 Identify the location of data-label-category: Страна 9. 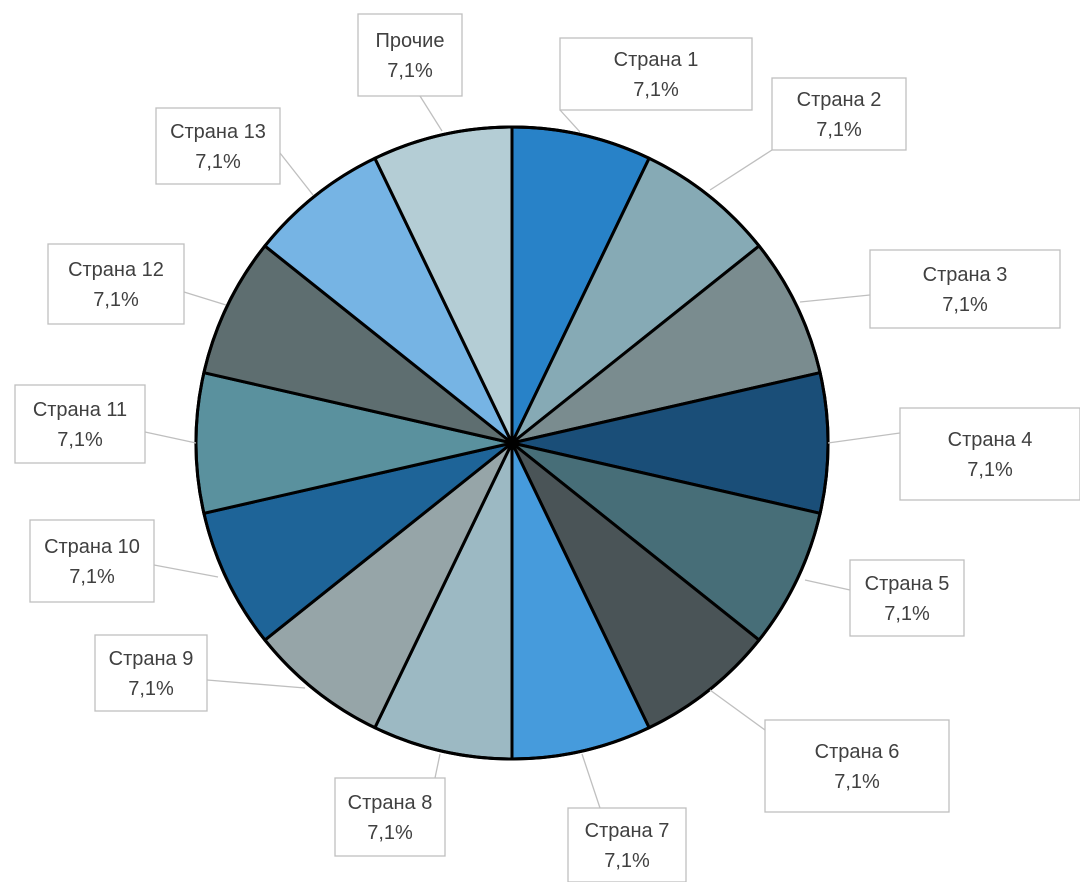
(151, 659).